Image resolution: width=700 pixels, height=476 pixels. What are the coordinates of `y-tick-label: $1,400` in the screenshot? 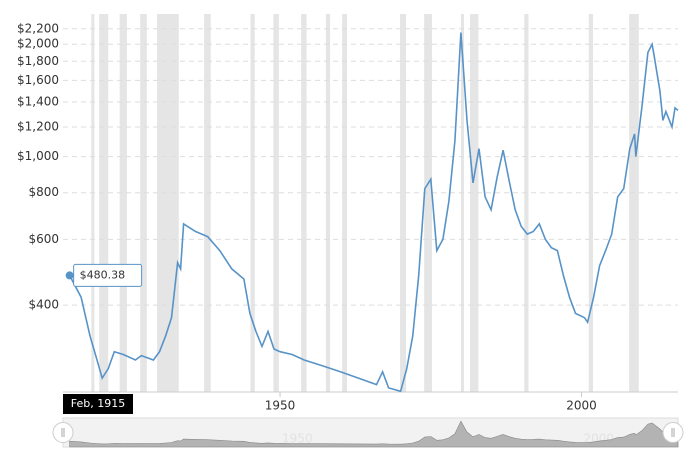 It's located at (38, 102).